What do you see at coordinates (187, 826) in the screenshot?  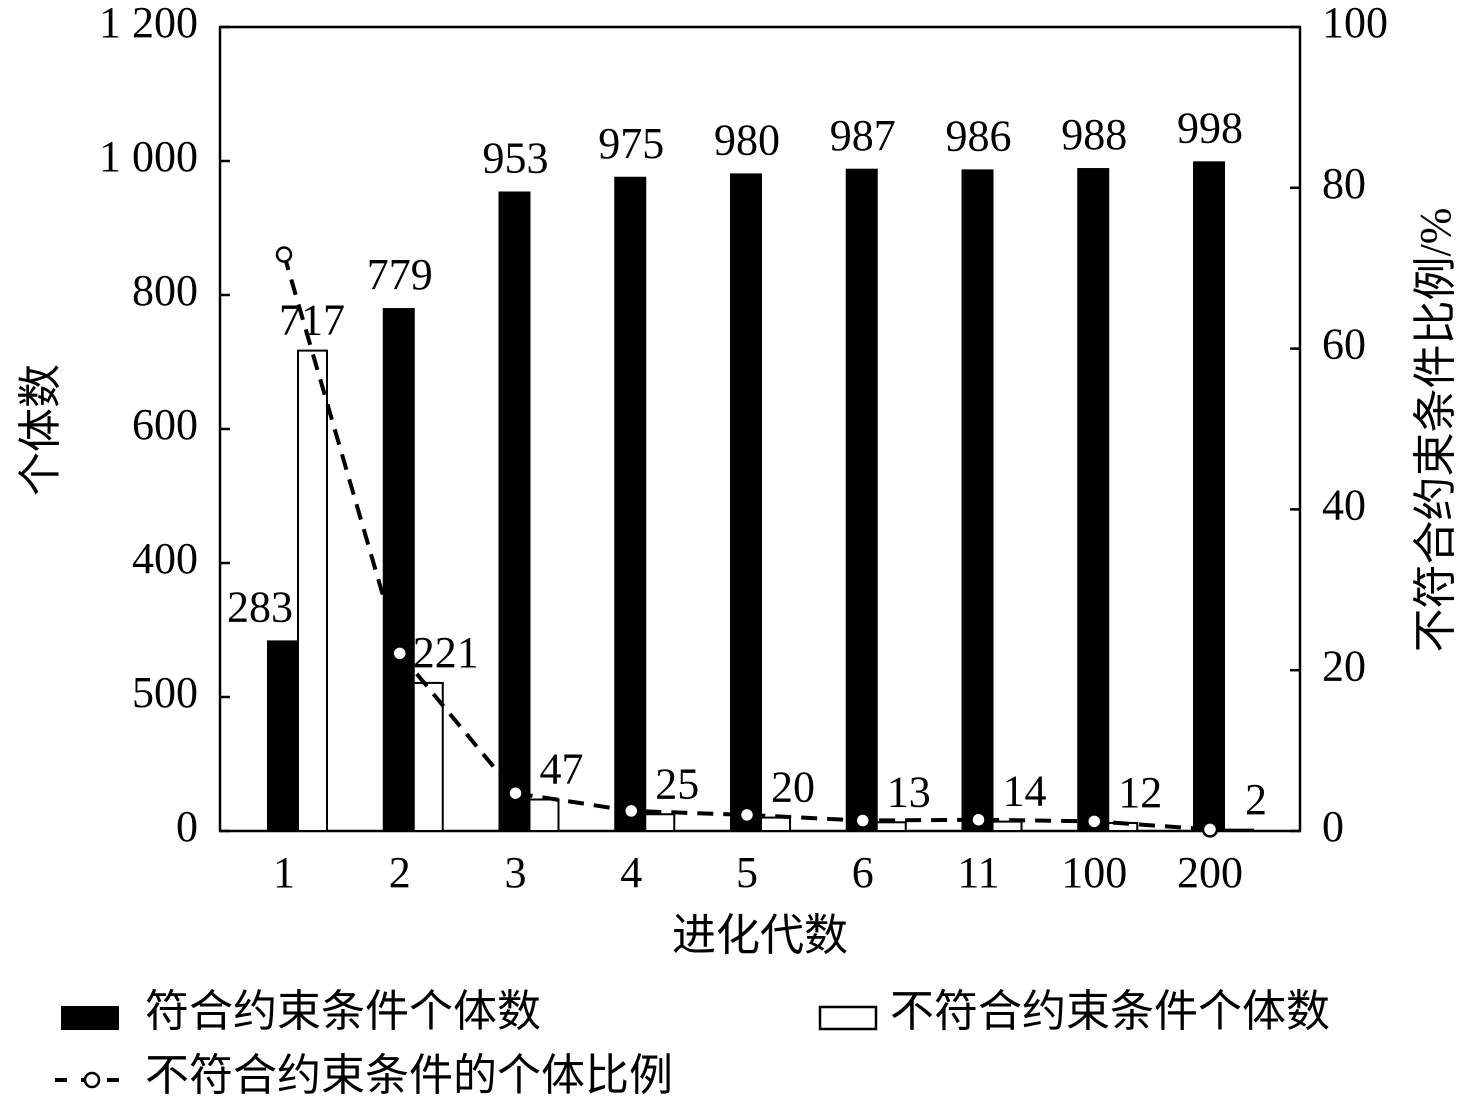 I see `y-tick-label: 0` at bounding box center [187, 826].